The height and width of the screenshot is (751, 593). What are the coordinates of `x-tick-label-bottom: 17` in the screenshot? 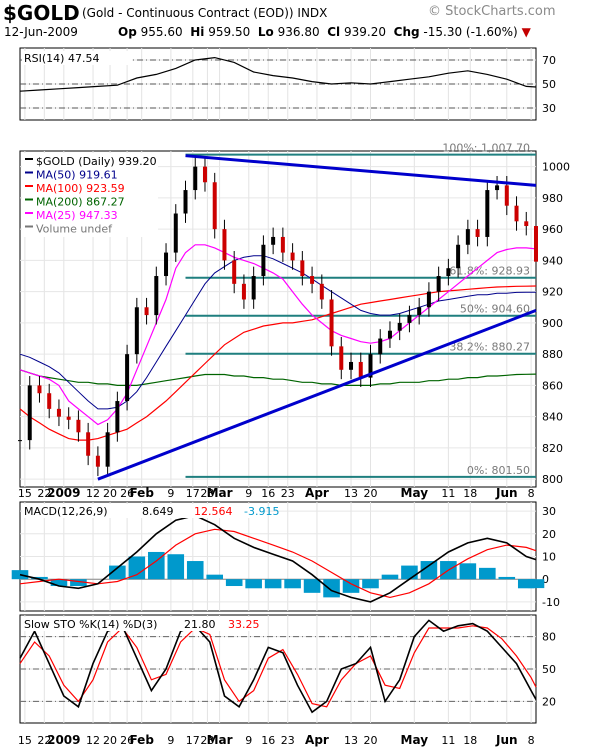 It's located at (193, 740).